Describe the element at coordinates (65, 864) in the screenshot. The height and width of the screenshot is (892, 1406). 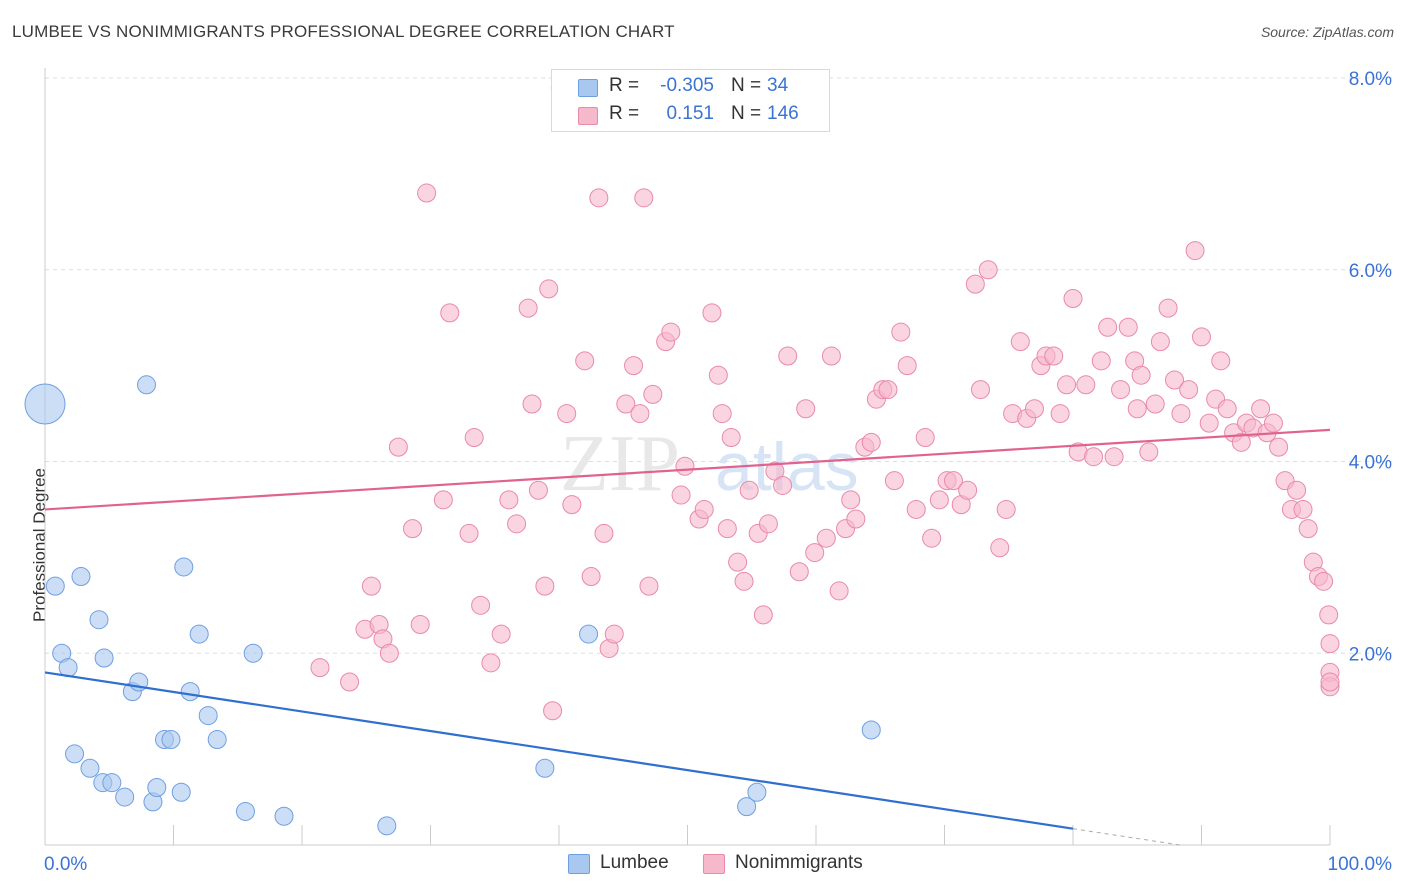
I see `x-tick-label: 0.0%` at that location.